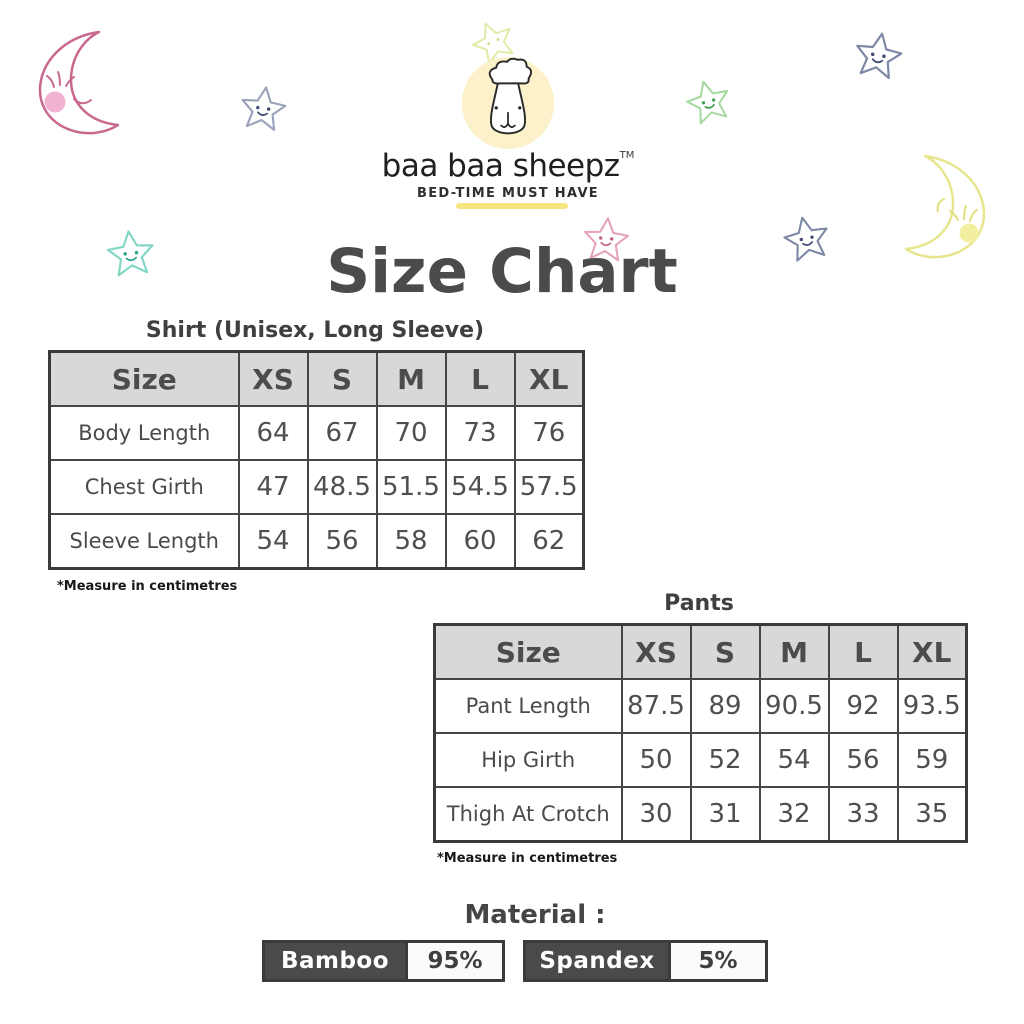 The height and width of the screenshot is (1024, 1024). What do you see at coordinates (656, 760) in the screenshot?
I see `table-cell: 50` at bounding box center [656, 760].